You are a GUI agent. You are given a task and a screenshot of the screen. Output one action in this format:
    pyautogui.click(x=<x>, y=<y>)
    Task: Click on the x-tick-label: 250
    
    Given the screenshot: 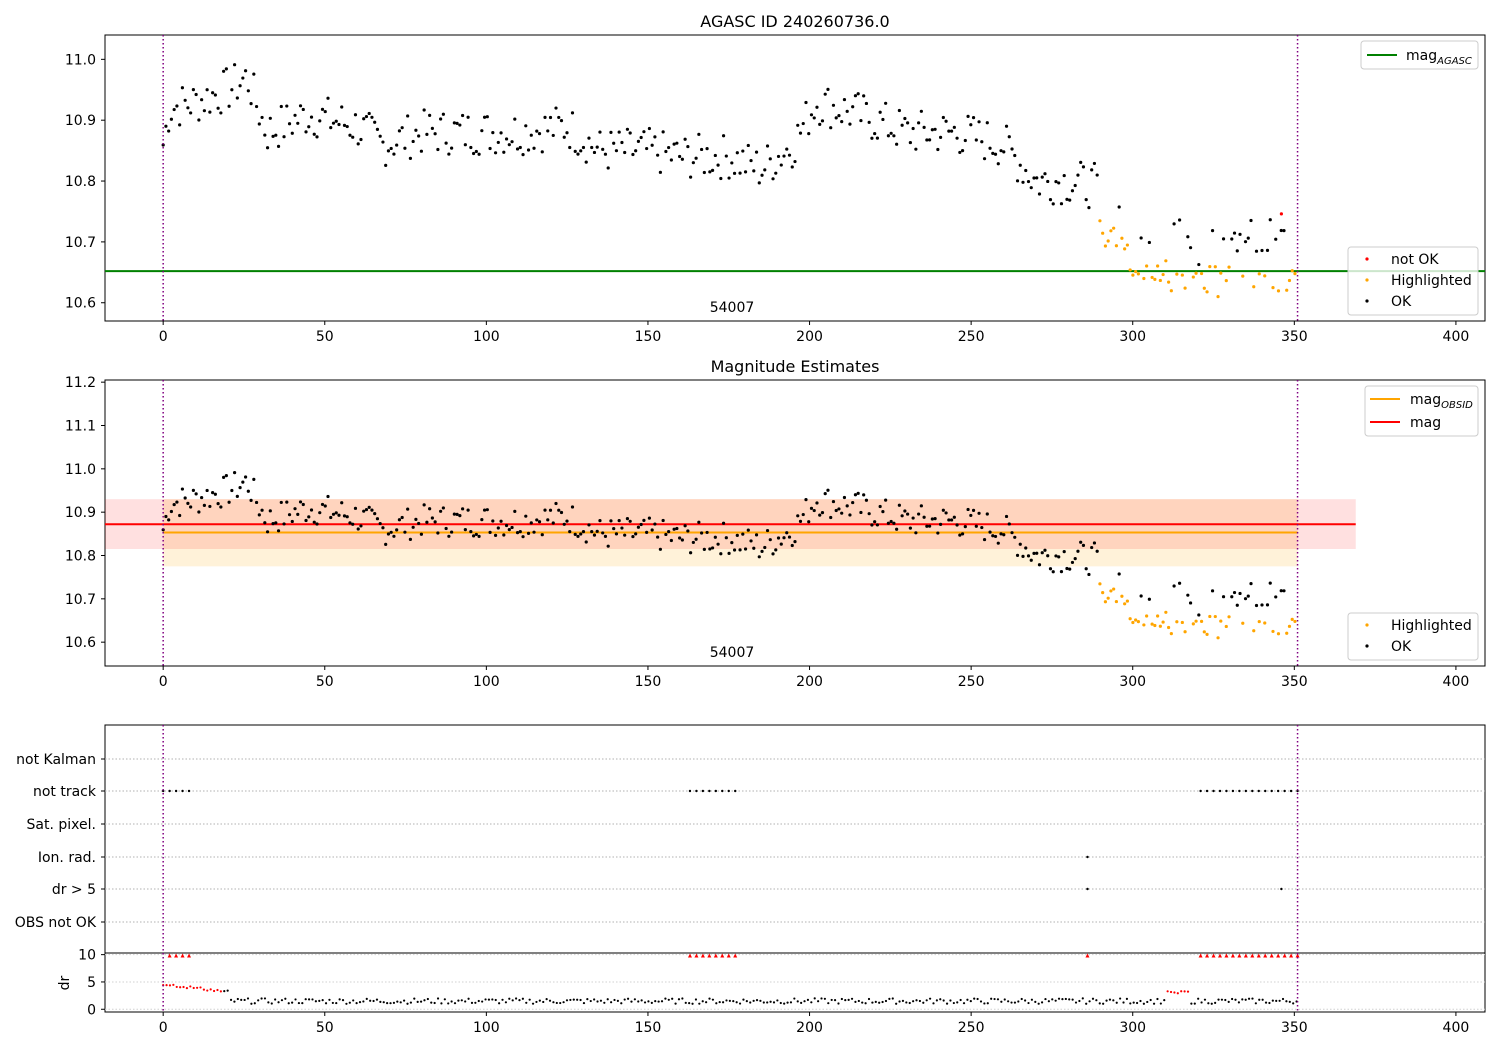 What is the action you would take?
    pyautogui.click(x=971, y=1028)
    